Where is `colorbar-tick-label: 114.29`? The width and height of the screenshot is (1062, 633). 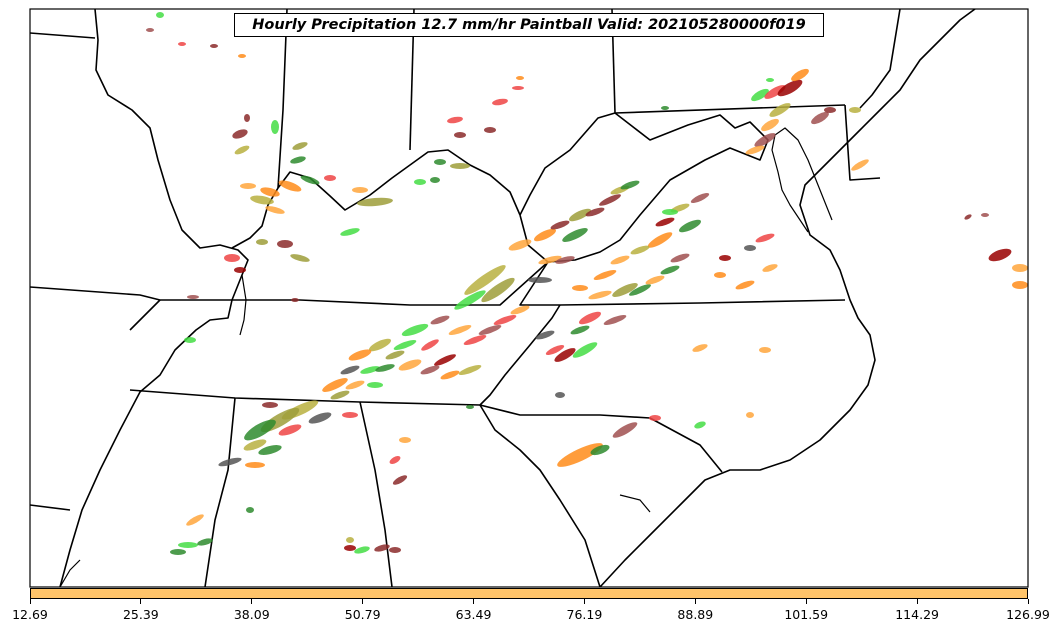 colorbar-tick-label: 114.29 is located at coordinates (917, 614).